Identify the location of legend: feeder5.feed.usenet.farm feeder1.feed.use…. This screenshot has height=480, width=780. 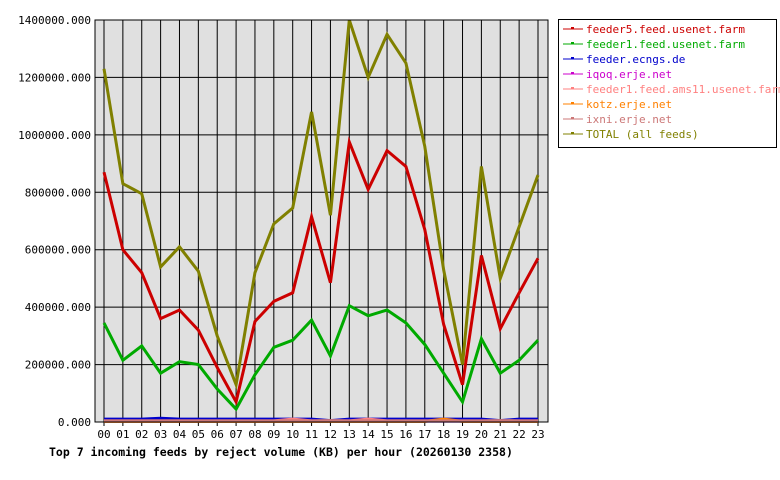
(671, 82).